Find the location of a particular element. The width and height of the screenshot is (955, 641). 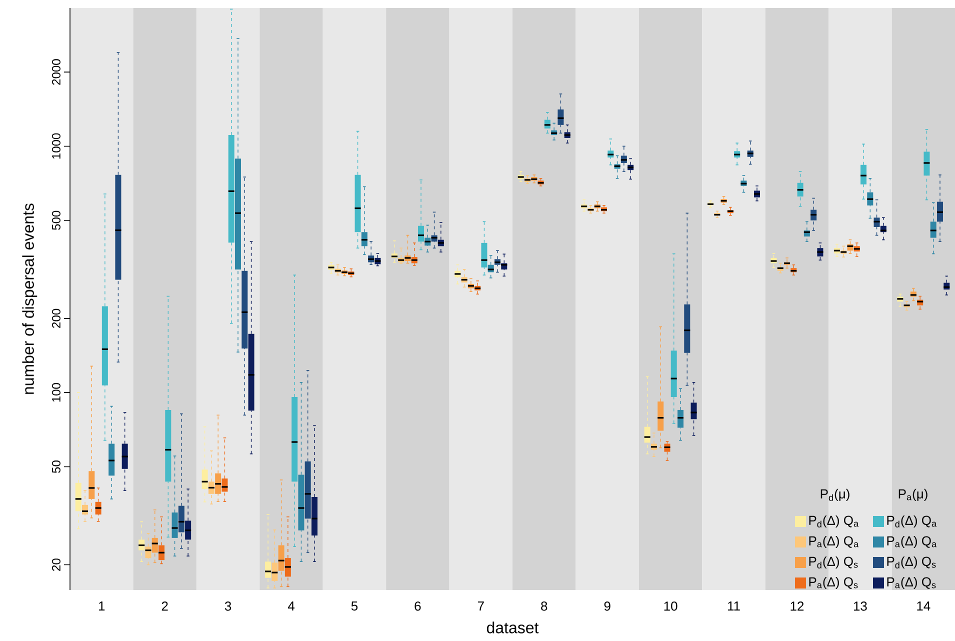

annotation: P$_{a}$(μ) is located at coordinates (913, 495).